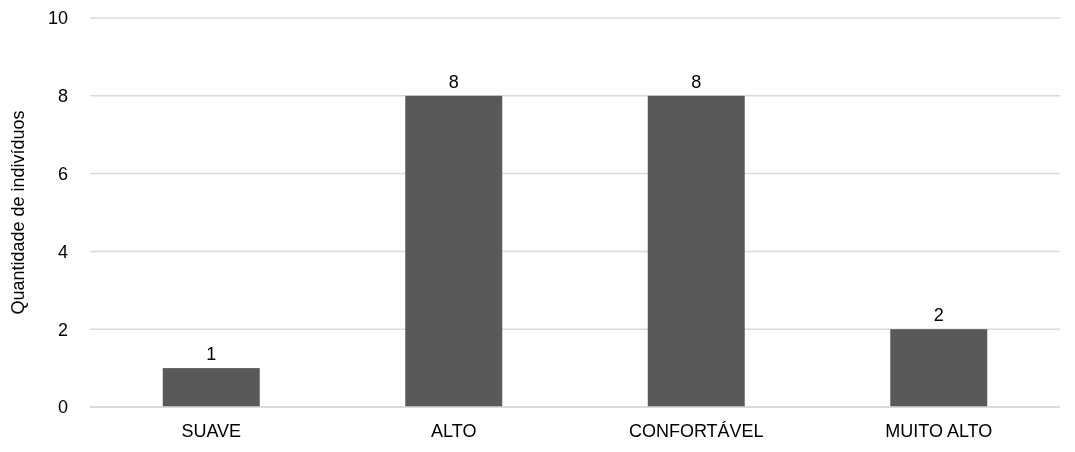 This screenshot has width=1075, height=452. I want to click on y-tick-label: 4, so click(62, 251).